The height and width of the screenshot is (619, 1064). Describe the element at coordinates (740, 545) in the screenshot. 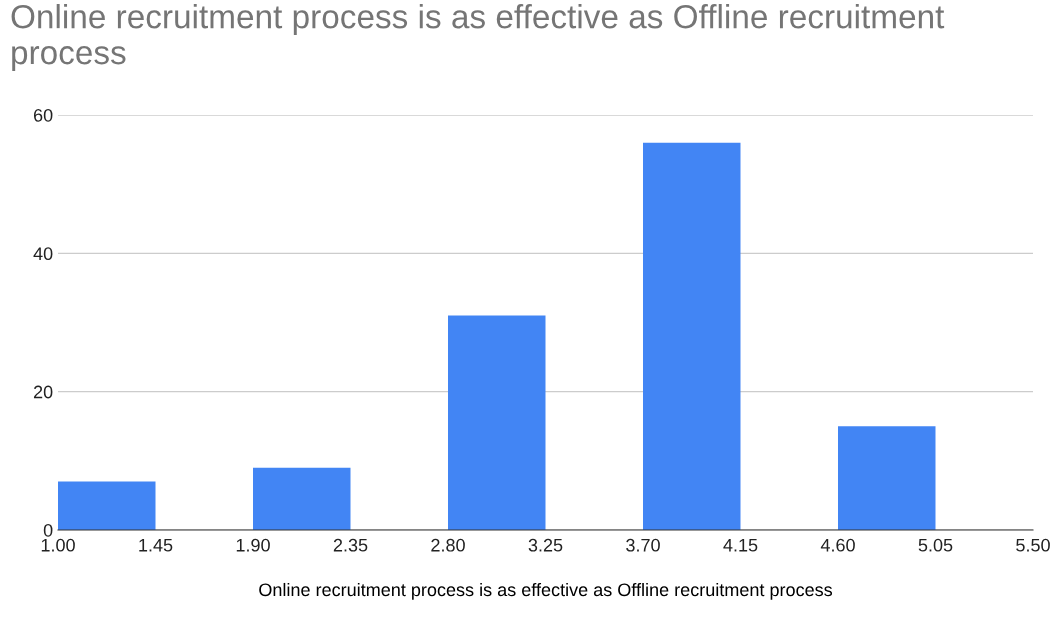

I see `x-tick-label: 4.15` at that location.